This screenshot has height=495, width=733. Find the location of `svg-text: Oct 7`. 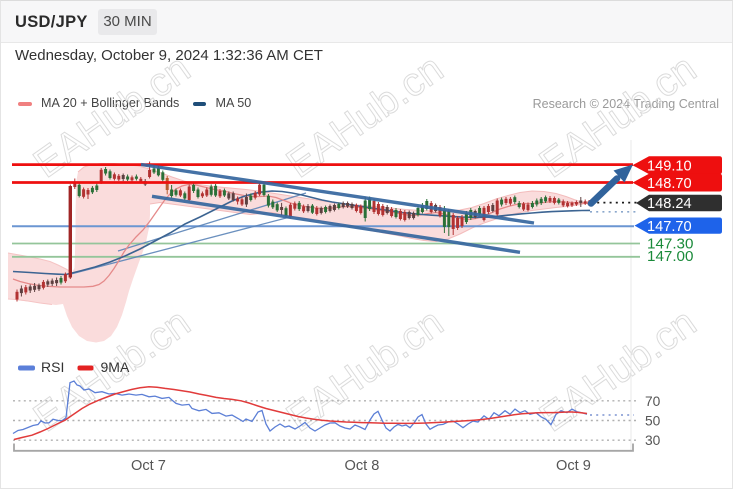

svg-text: Oct 7 is located at coordinates (148, 466).